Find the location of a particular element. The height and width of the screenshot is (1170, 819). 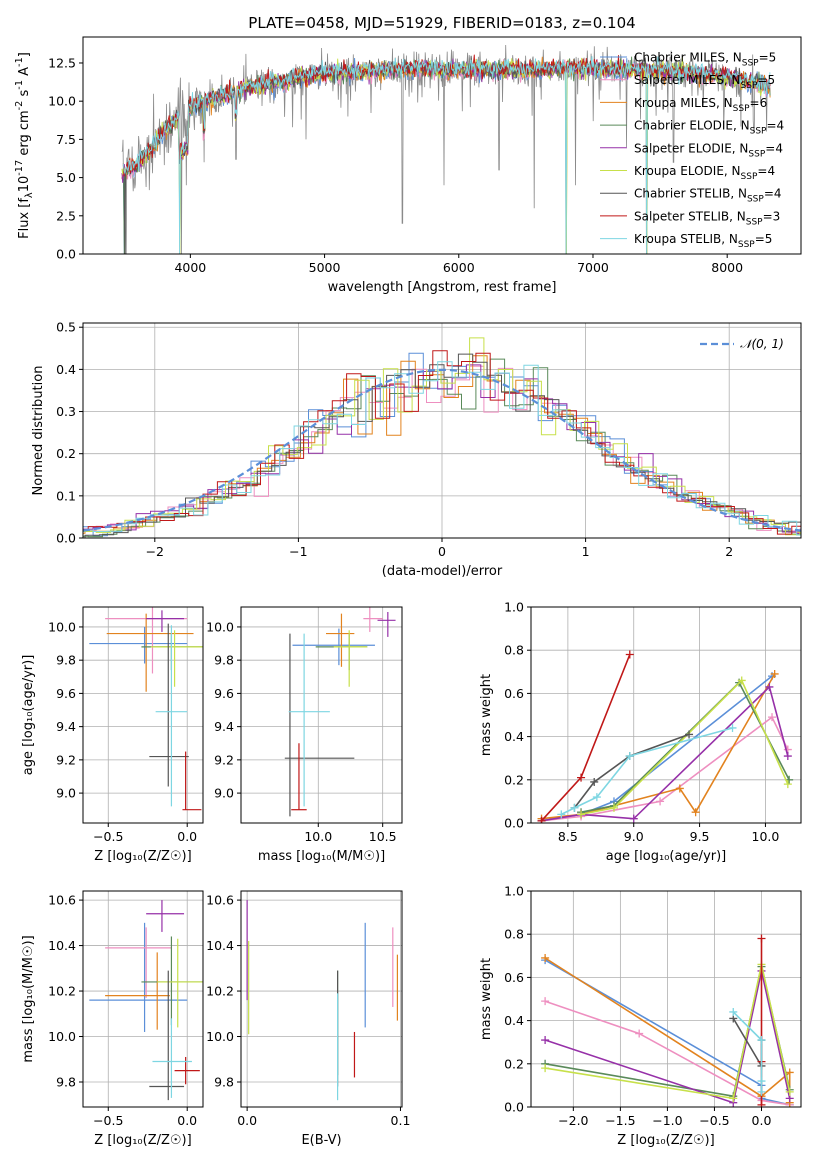

x-axis-label: wavelength [Angstrom, rest frame] is located at coordinates (442, 287).